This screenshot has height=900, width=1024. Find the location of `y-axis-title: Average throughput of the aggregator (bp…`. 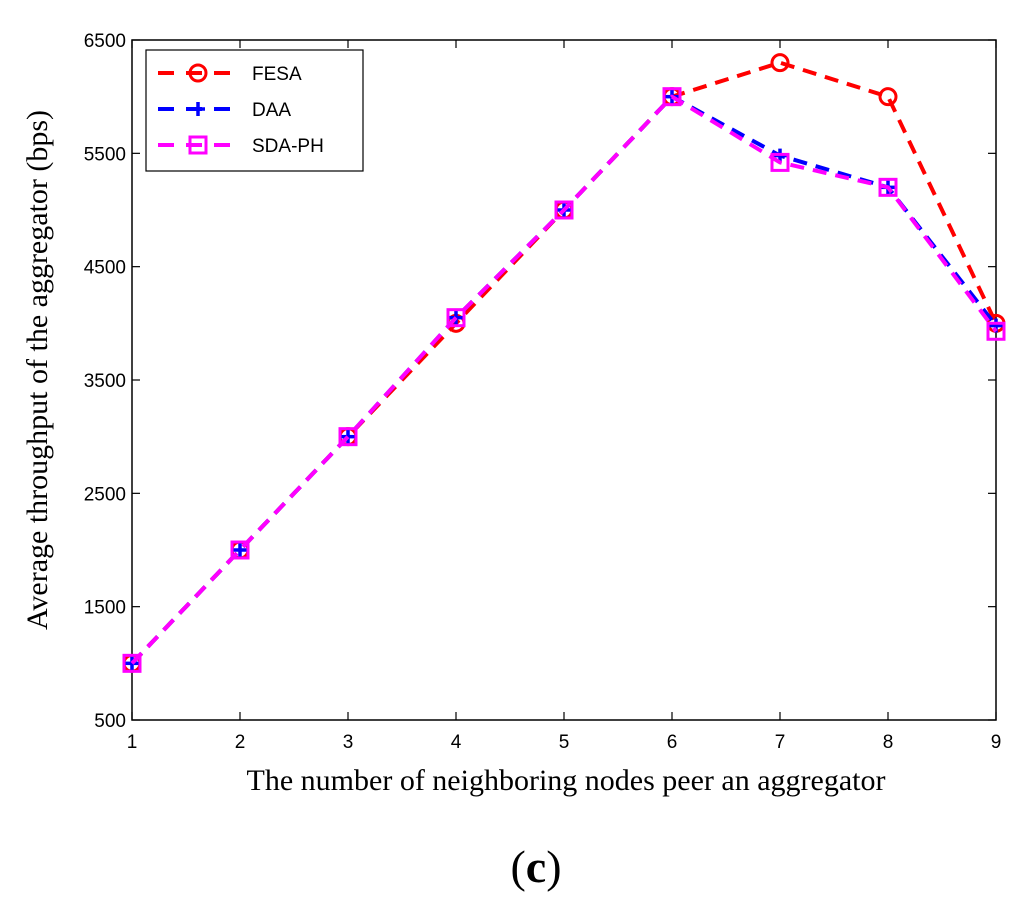

y-axis-title: Average throughput of the aggregator (bp… is located at coordinates (37, 370).